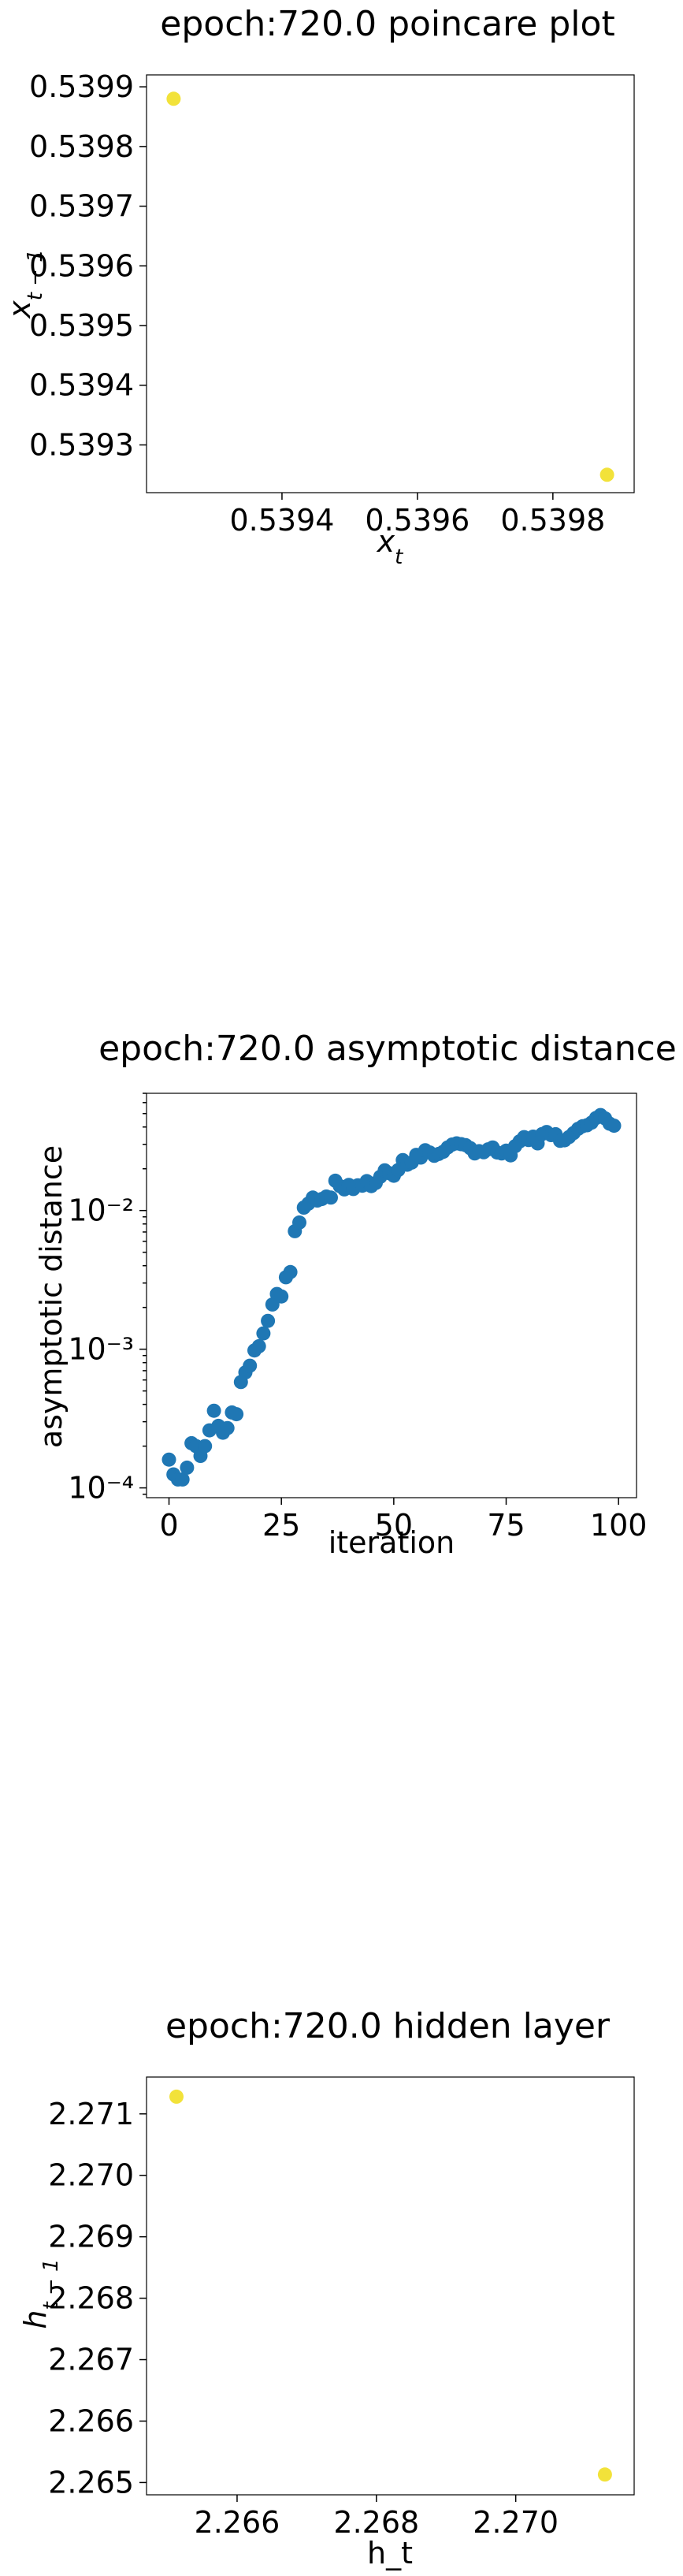  What do you see at coordinates (376, 2522) in the screenshot?
I see `x-tick-label: 2.268` at bounding box center [376, 2522].